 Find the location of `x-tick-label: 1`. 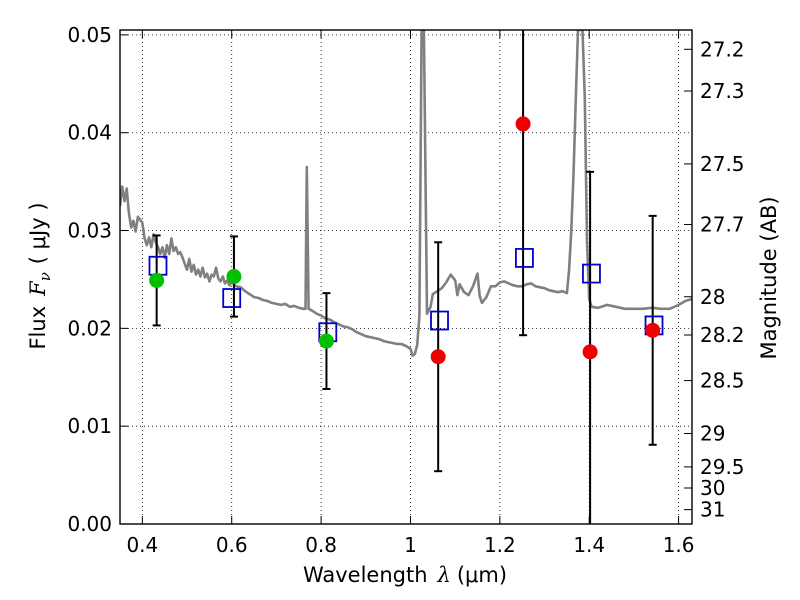

x-tick-label: 1 is located at coordinates (410, 545).